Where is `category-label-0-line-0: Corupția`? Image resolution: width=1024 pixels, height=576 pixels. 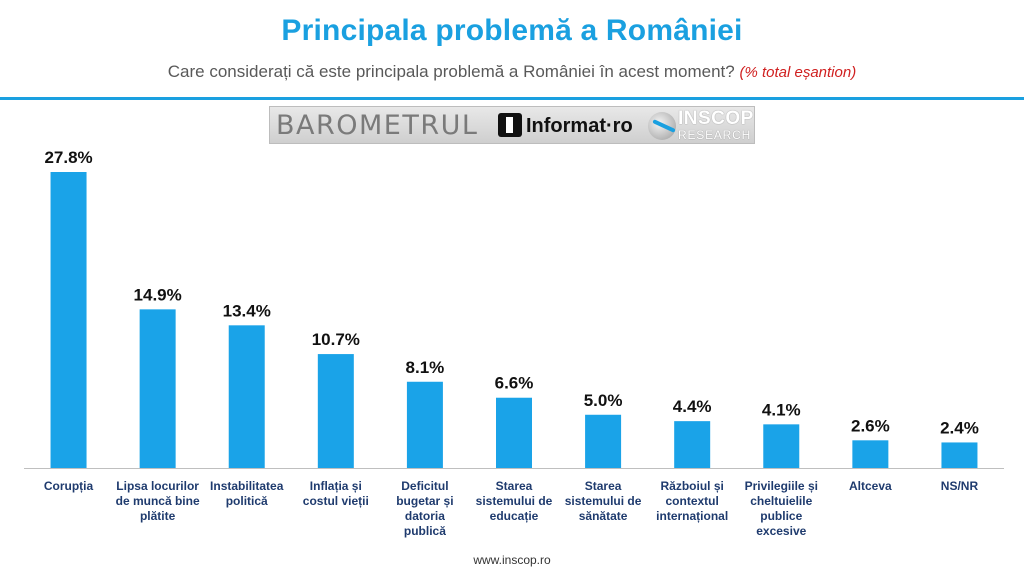 category-label-0-line-0: Corupția is located at coordinates (69, 486).